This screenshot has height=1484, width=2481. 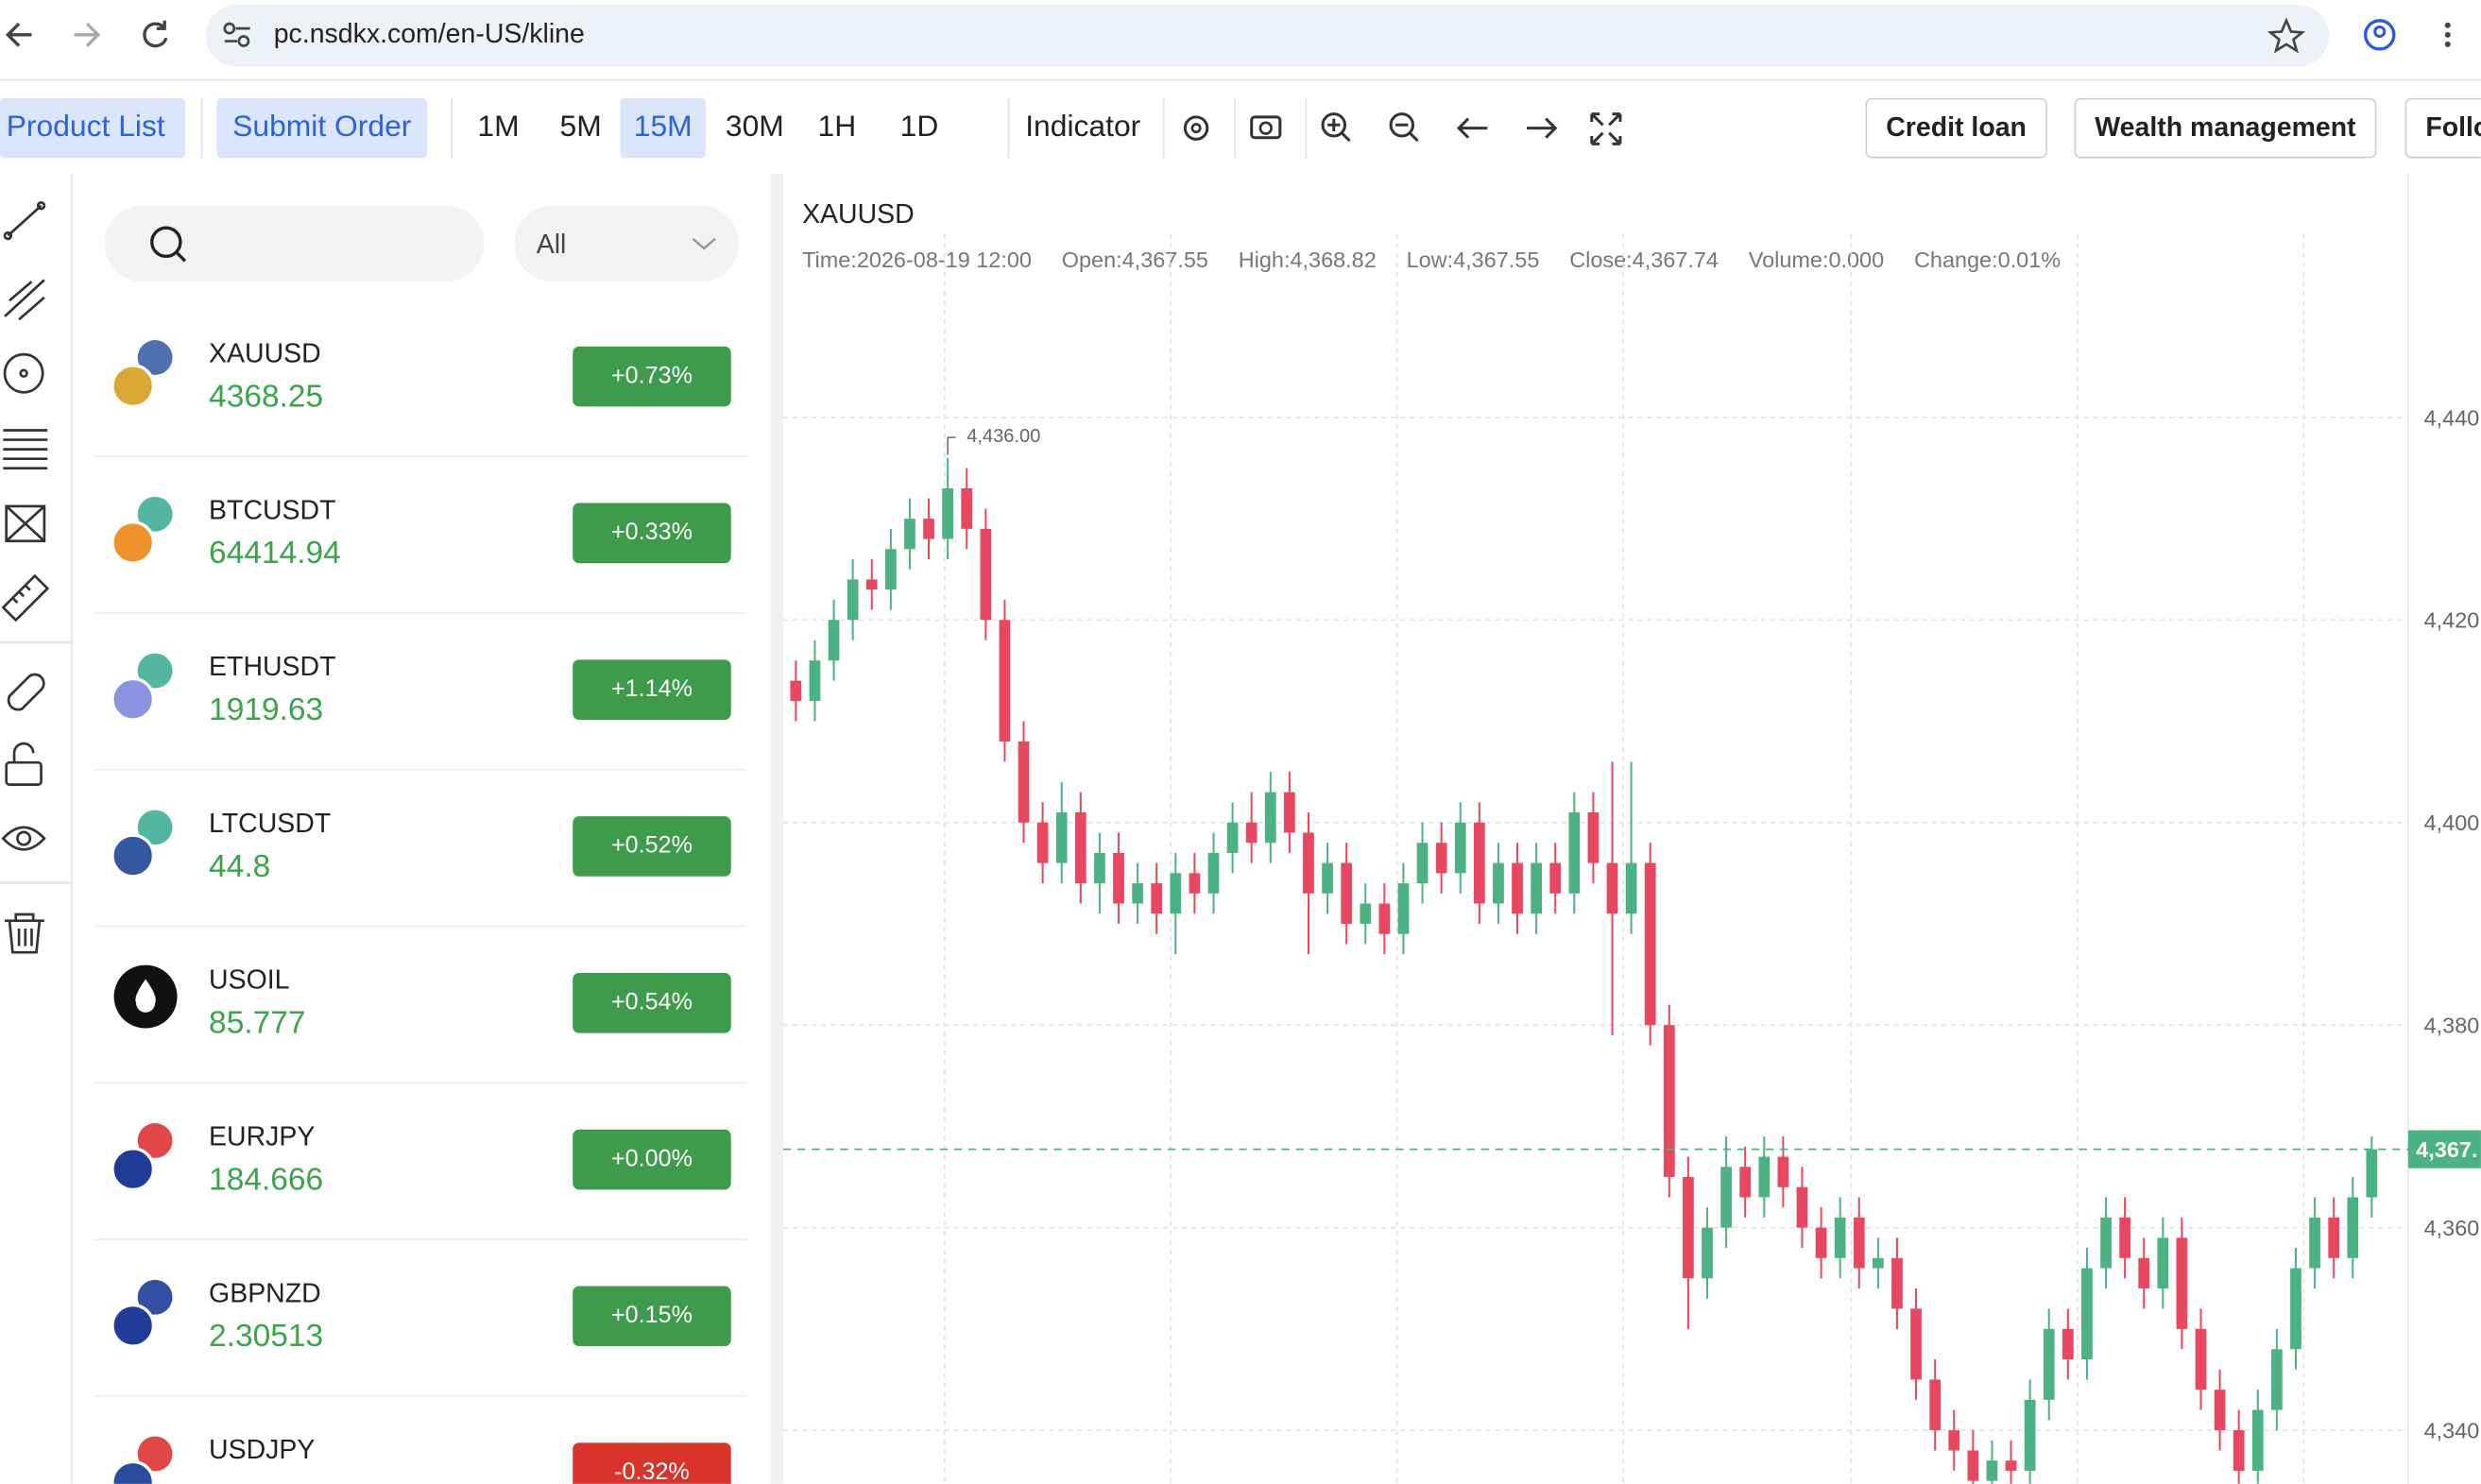 What do you see at coordinates (1267, 36) in the screenshot?
I see `url-bar` at bounding box center [1267, 36].